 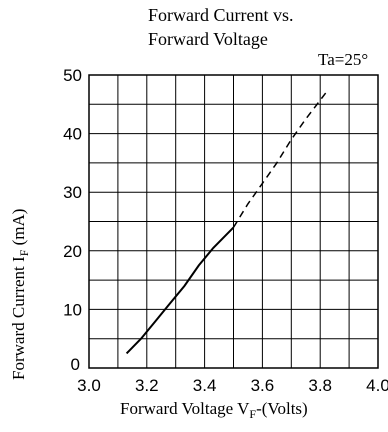 What do you see at coordinates (279, 160) in the screenshot?
I see `series-line-dashed` at bounding box center [279, 160].